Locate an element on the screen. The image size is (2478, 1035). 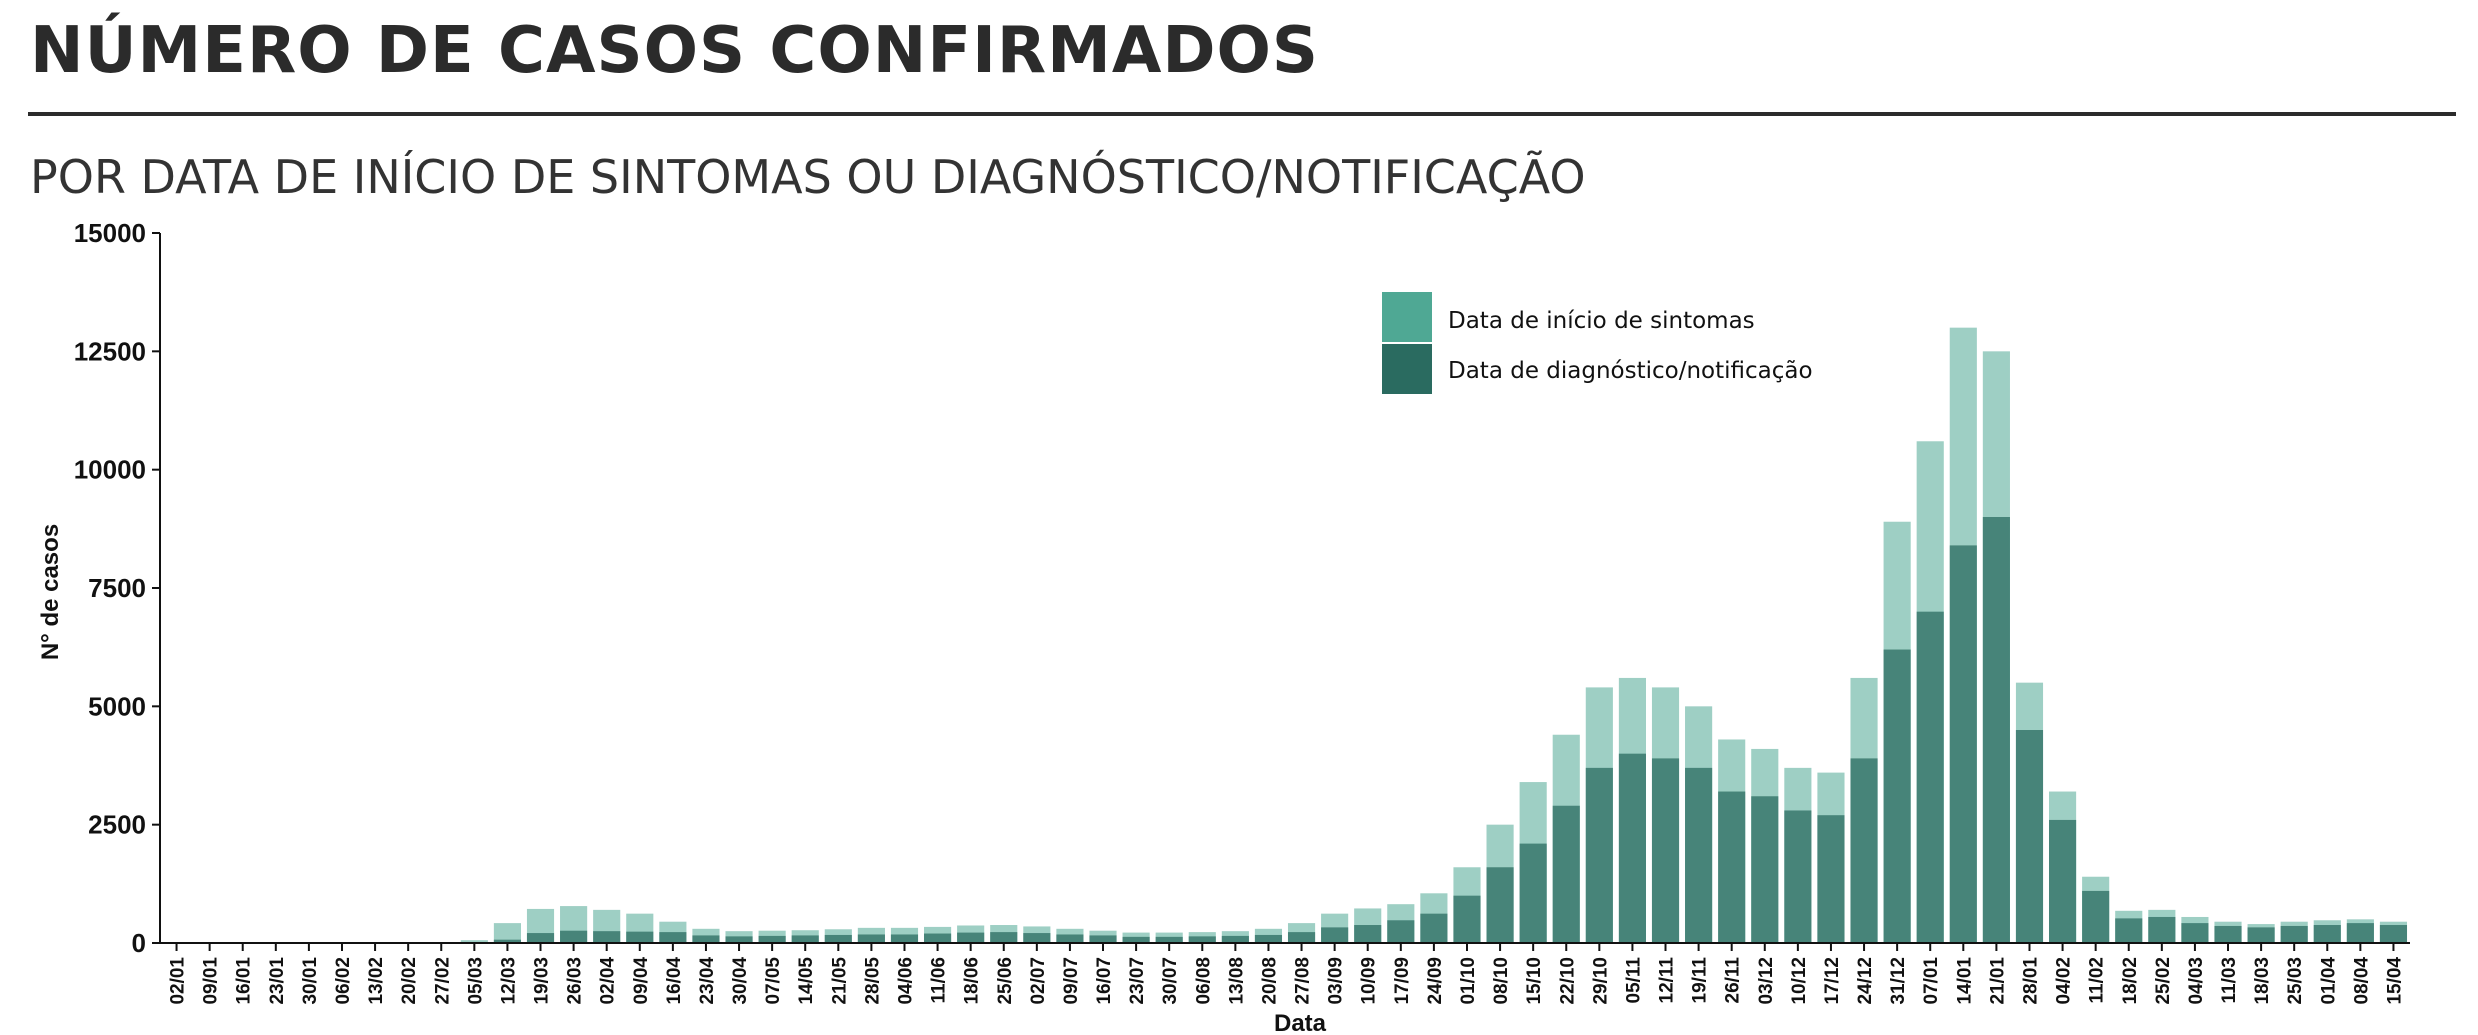
x-tick-label: 26/11 is located at coordinates (1733, 980).